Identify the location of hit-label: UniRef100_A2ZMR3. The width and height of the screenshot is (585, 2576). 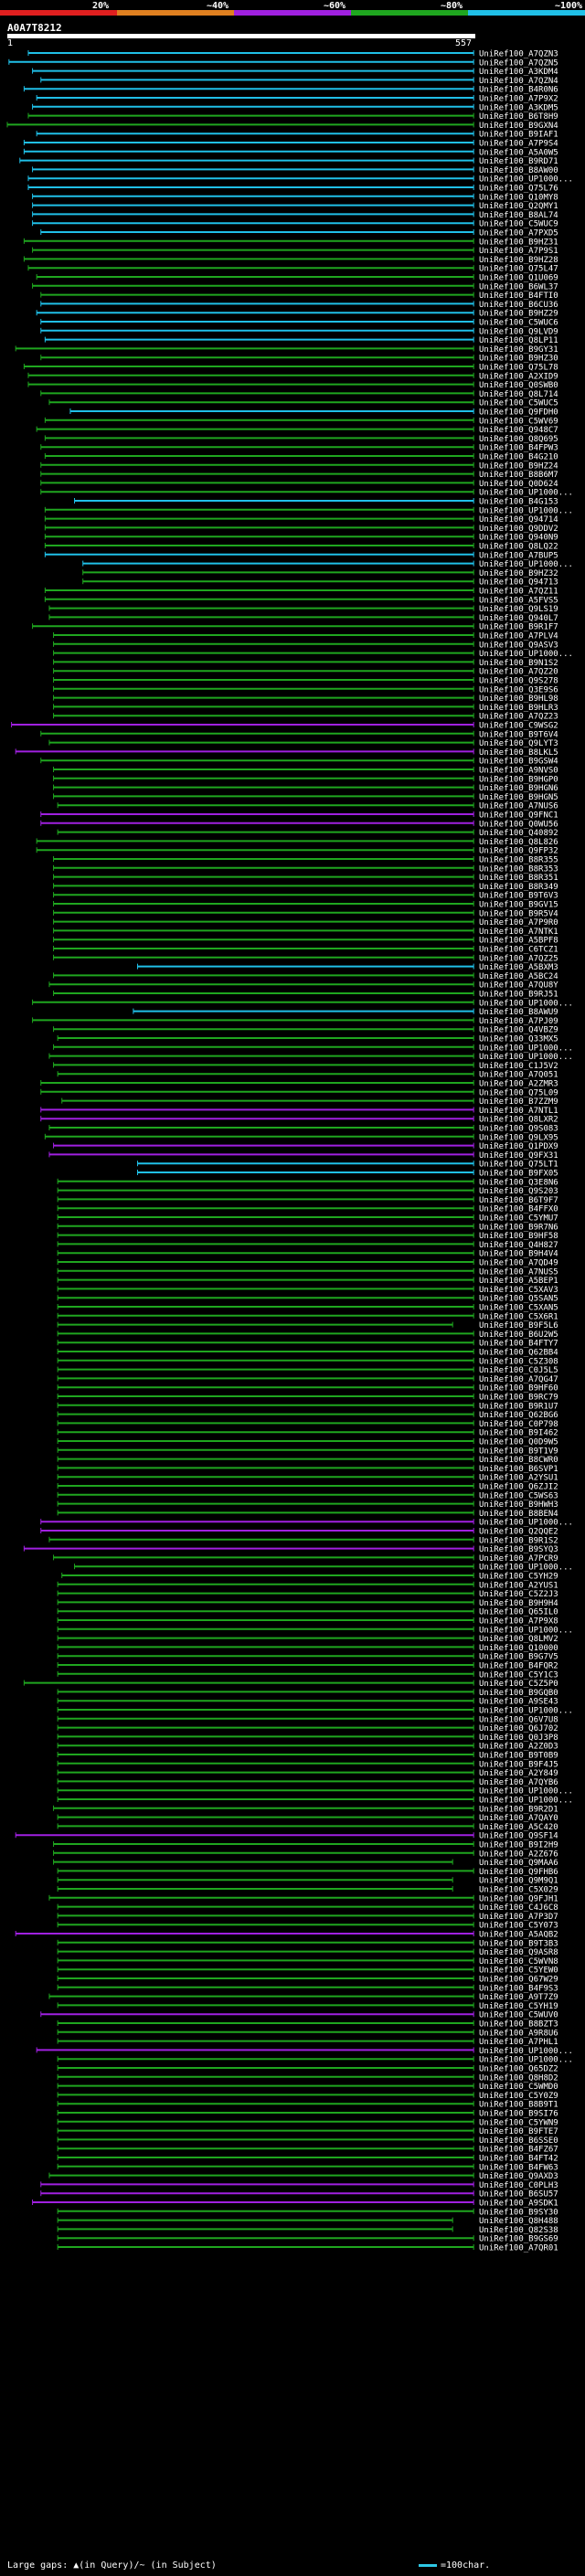
(518, 1084).